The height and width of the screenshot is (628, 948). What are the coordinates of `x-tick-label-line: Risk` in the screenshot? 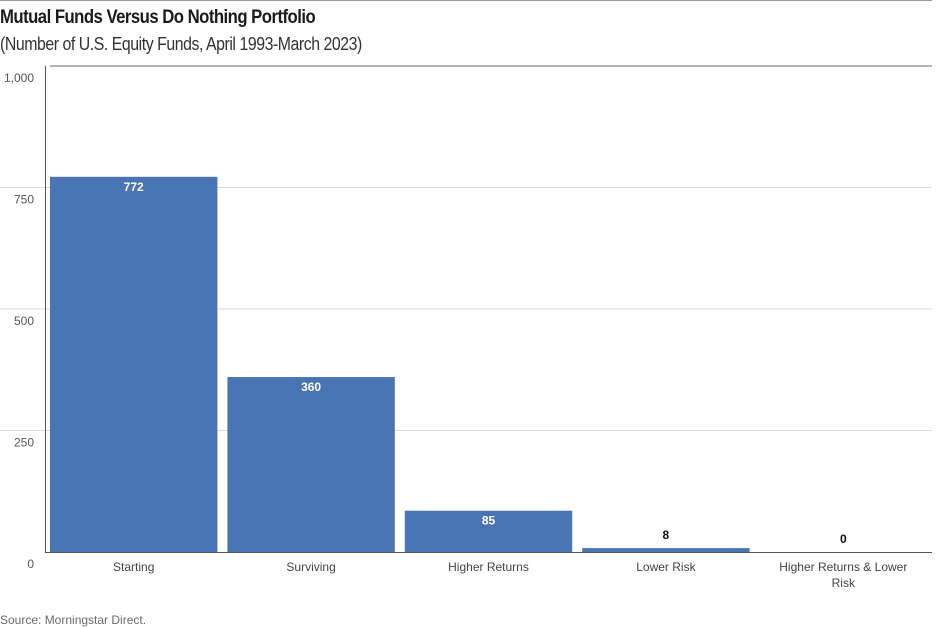 It's located at (844, 583).